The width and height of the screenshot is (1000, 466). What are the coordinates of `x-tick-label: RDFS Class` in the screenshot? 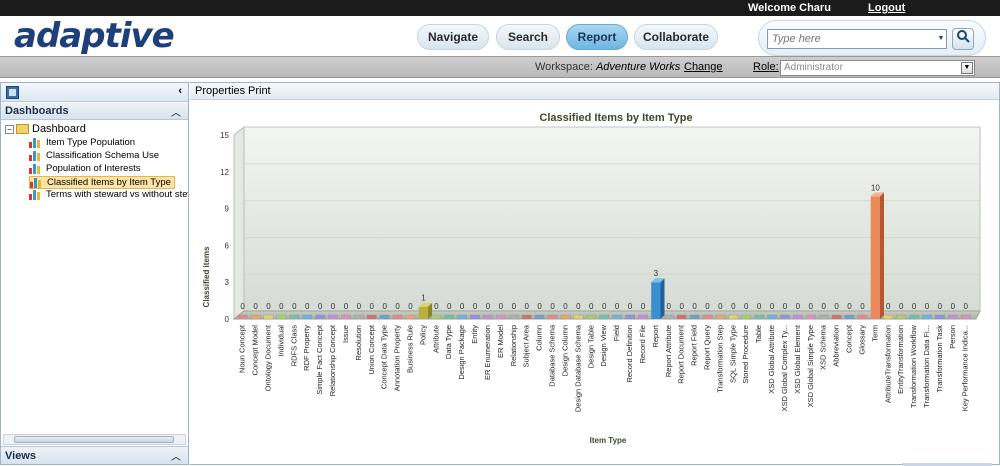 It's located at (293, 346).